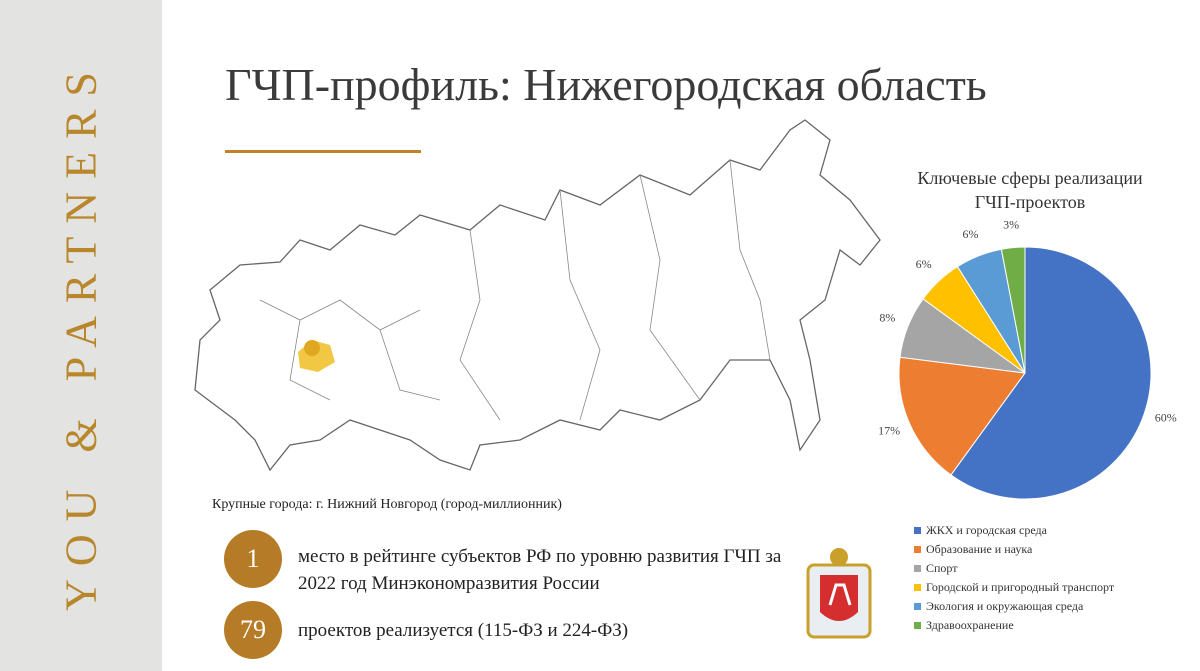 This screenshot has width=1200, height=671. I want to click on stat-number: 79, so click(253, 630).